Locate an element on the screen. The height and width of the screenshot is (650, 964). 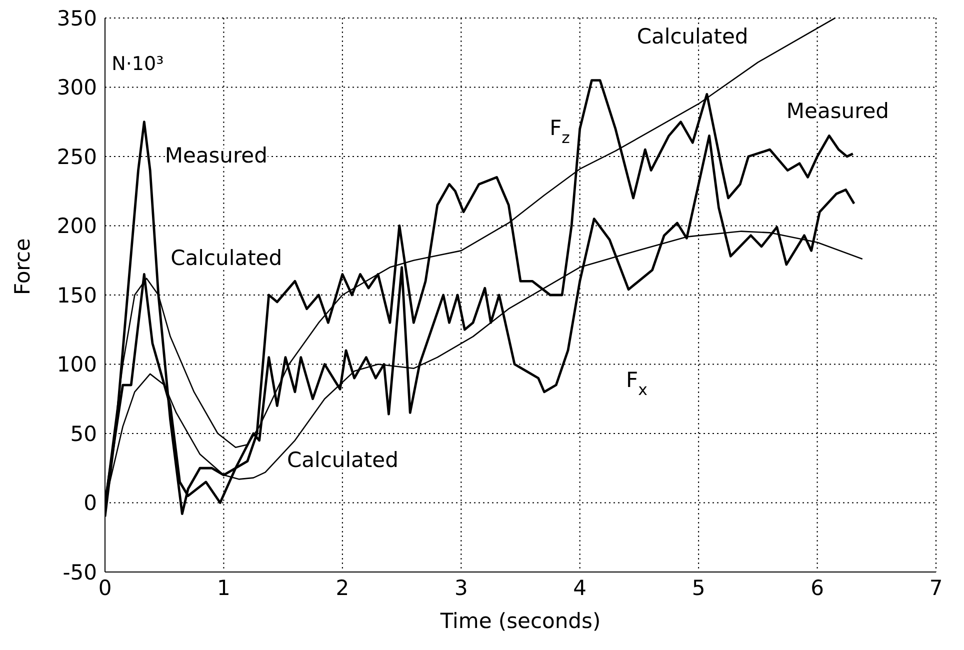
y-tick-label: 50 is located at coordinates (83, 434).